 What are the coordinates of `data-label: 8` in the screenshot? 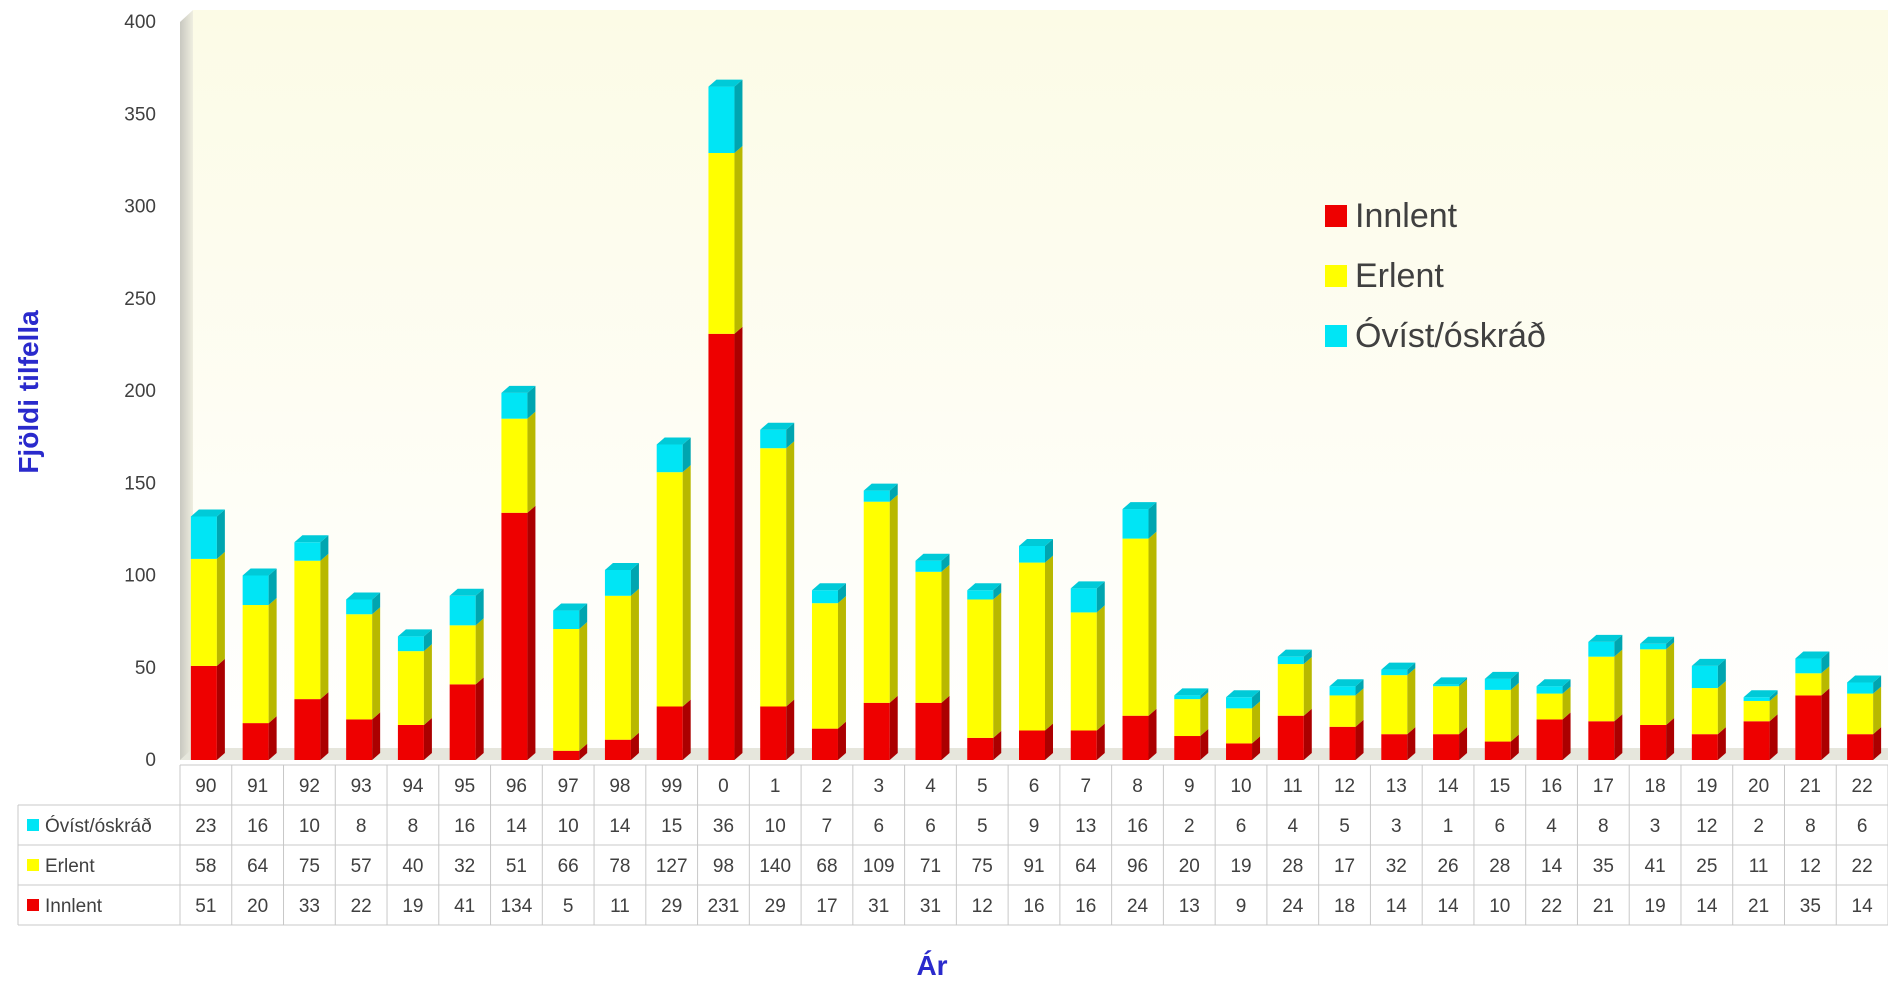 It's located at (1603, 826).